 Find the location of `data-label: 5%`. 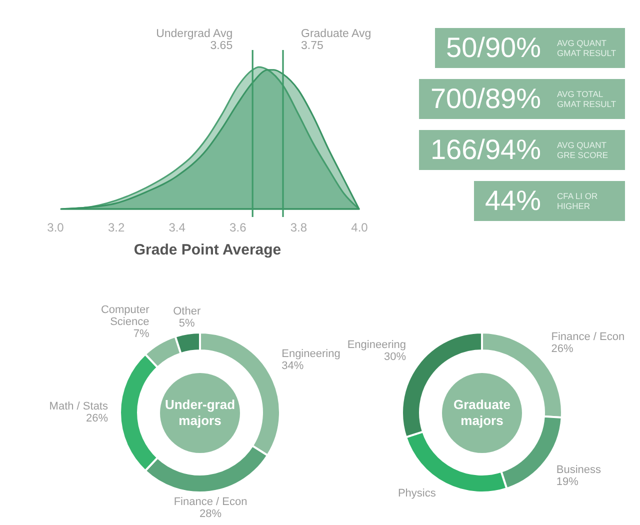

data-label: 5% is located at coordinates (187, 324).